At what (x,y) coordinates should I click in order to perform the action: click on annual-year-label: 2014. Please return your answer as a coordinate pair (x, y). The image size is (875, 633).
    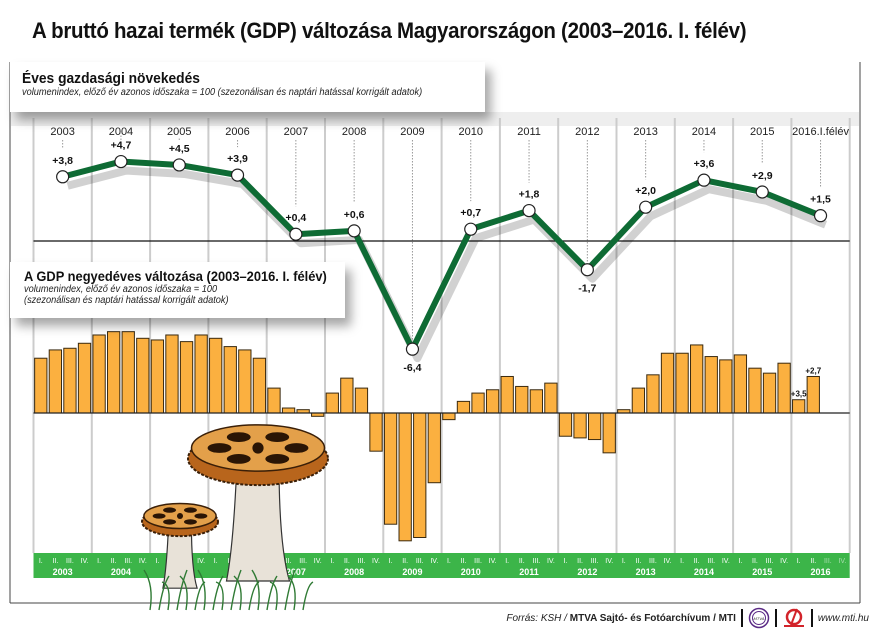
    Looking at the image, I should click on (704, 132).